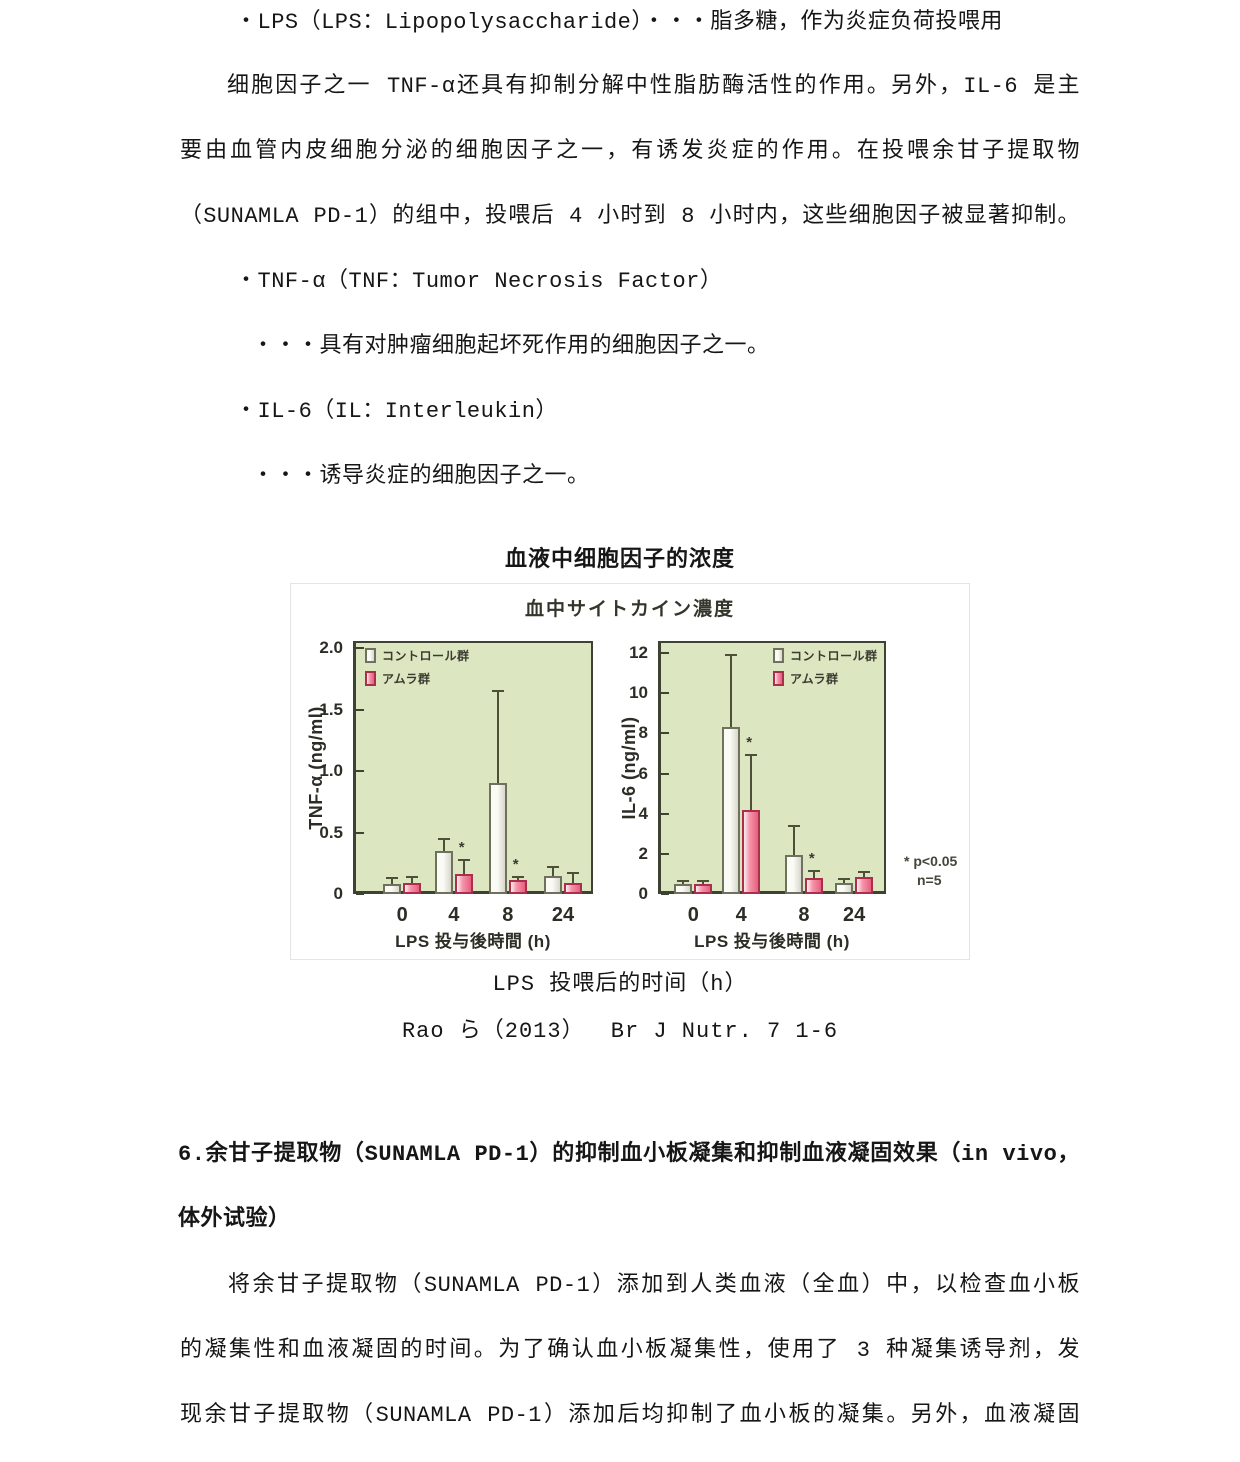  What do you see at coordinates (396, 411) in the screenshot?
I see `bullet-il6: ・IL-6（IL：Interleukin）` at bounding box center [396, 411].